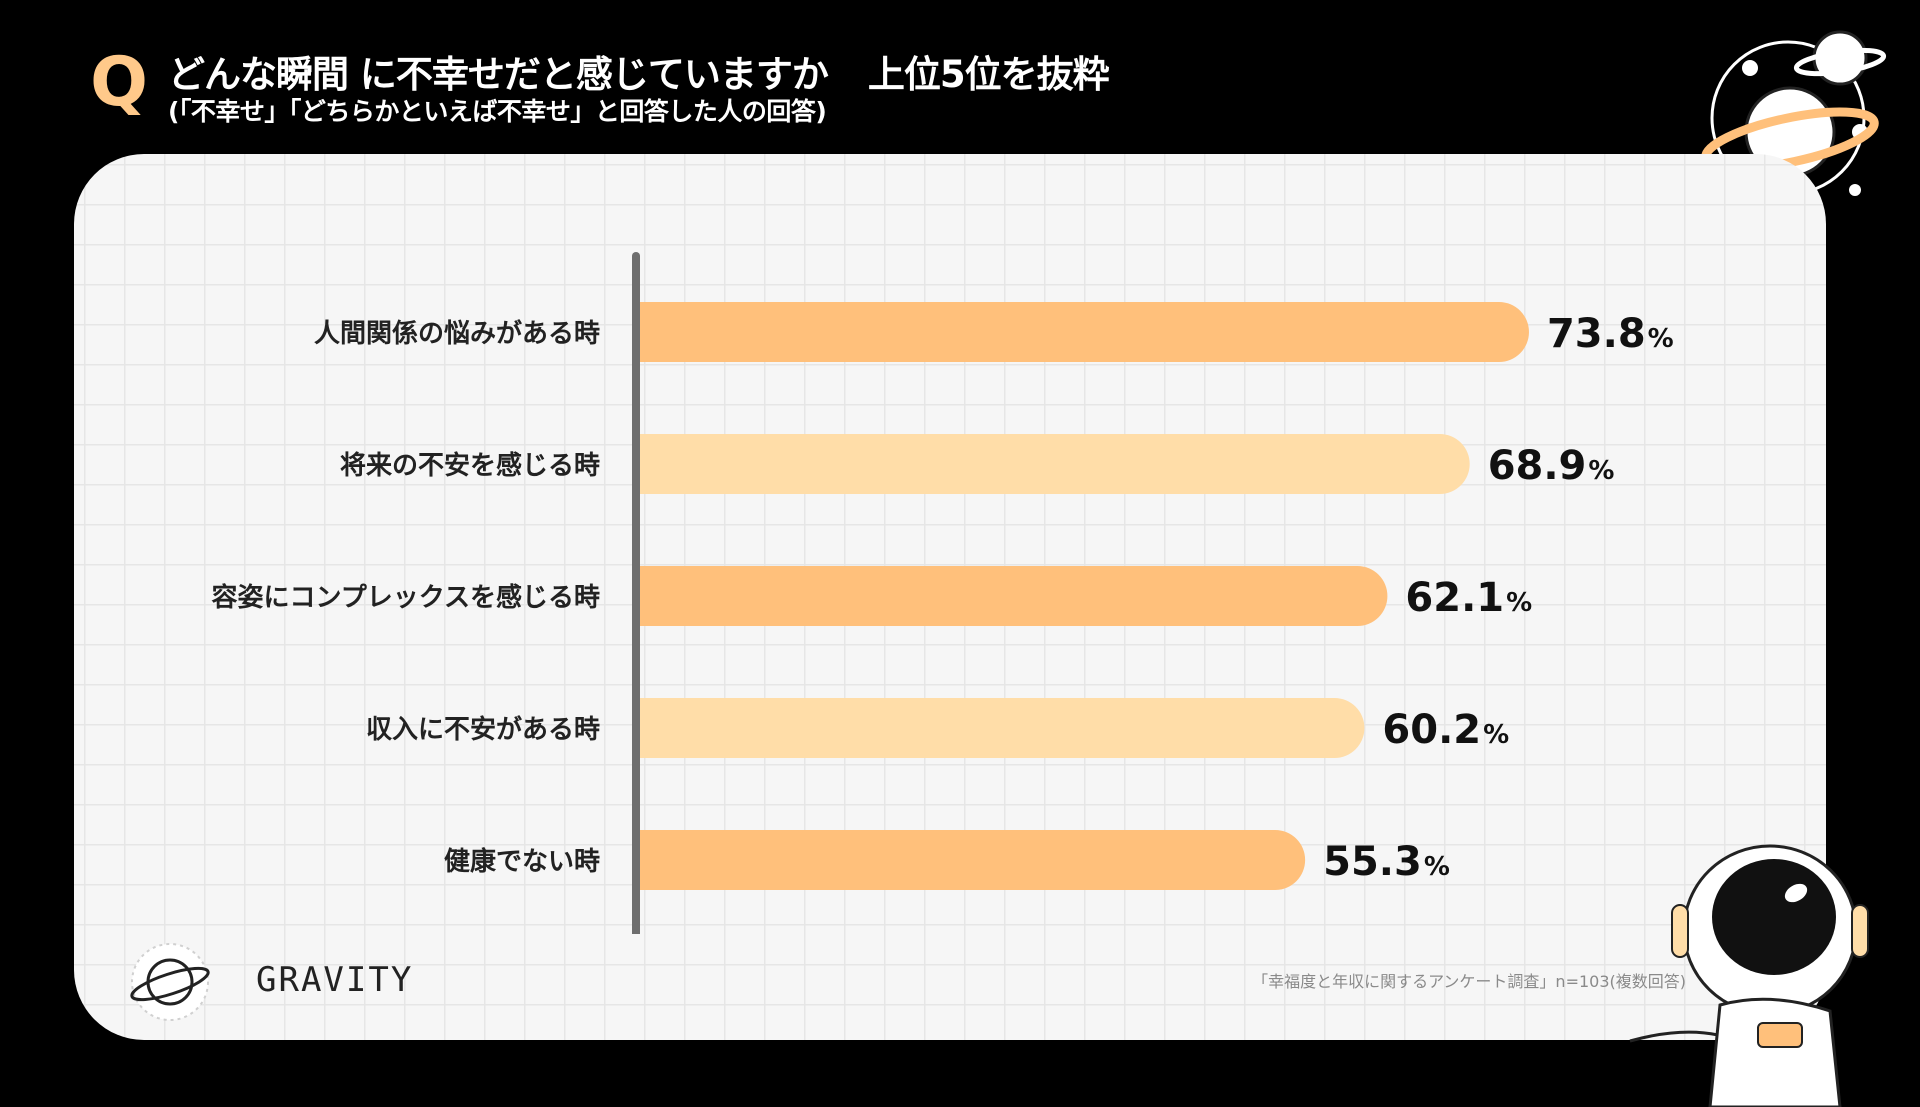  I want to click on category-label: 将来の不安を感じる時, so click(470, 466).